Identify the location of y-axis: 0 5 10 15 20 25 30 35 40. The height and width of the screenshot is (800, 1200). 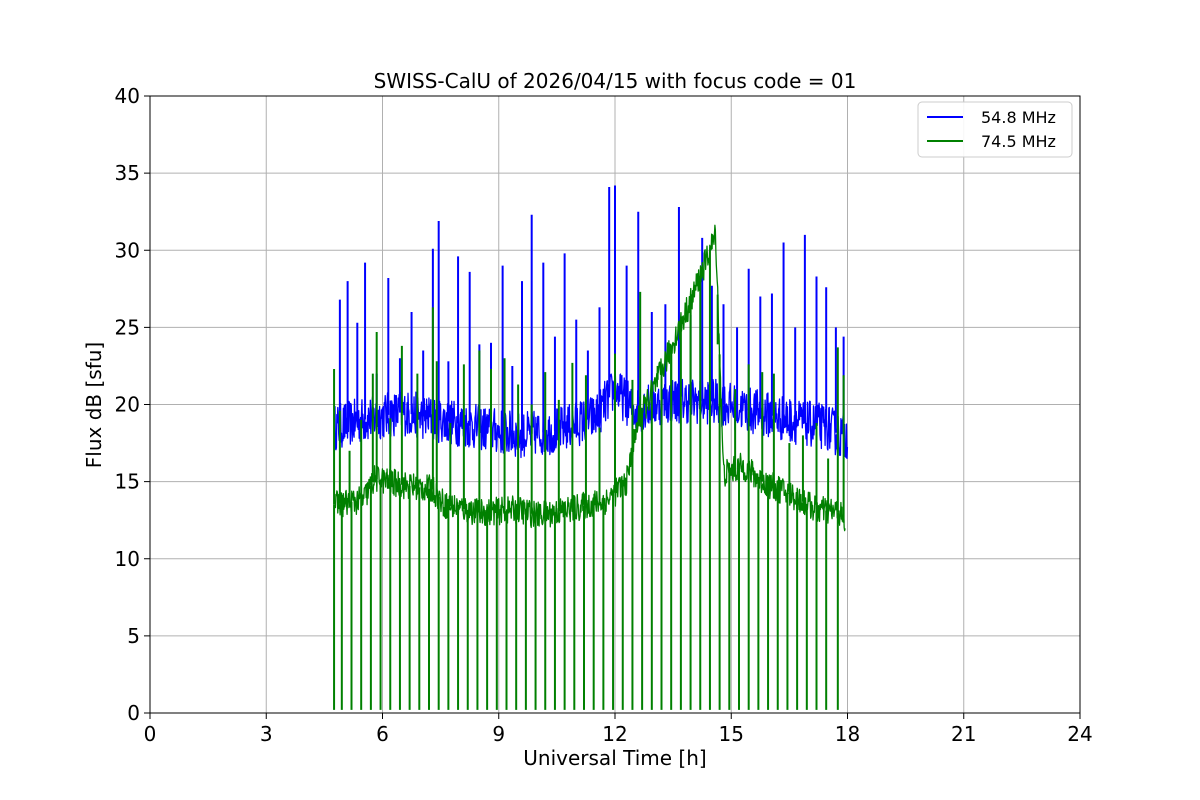
(132, 404).